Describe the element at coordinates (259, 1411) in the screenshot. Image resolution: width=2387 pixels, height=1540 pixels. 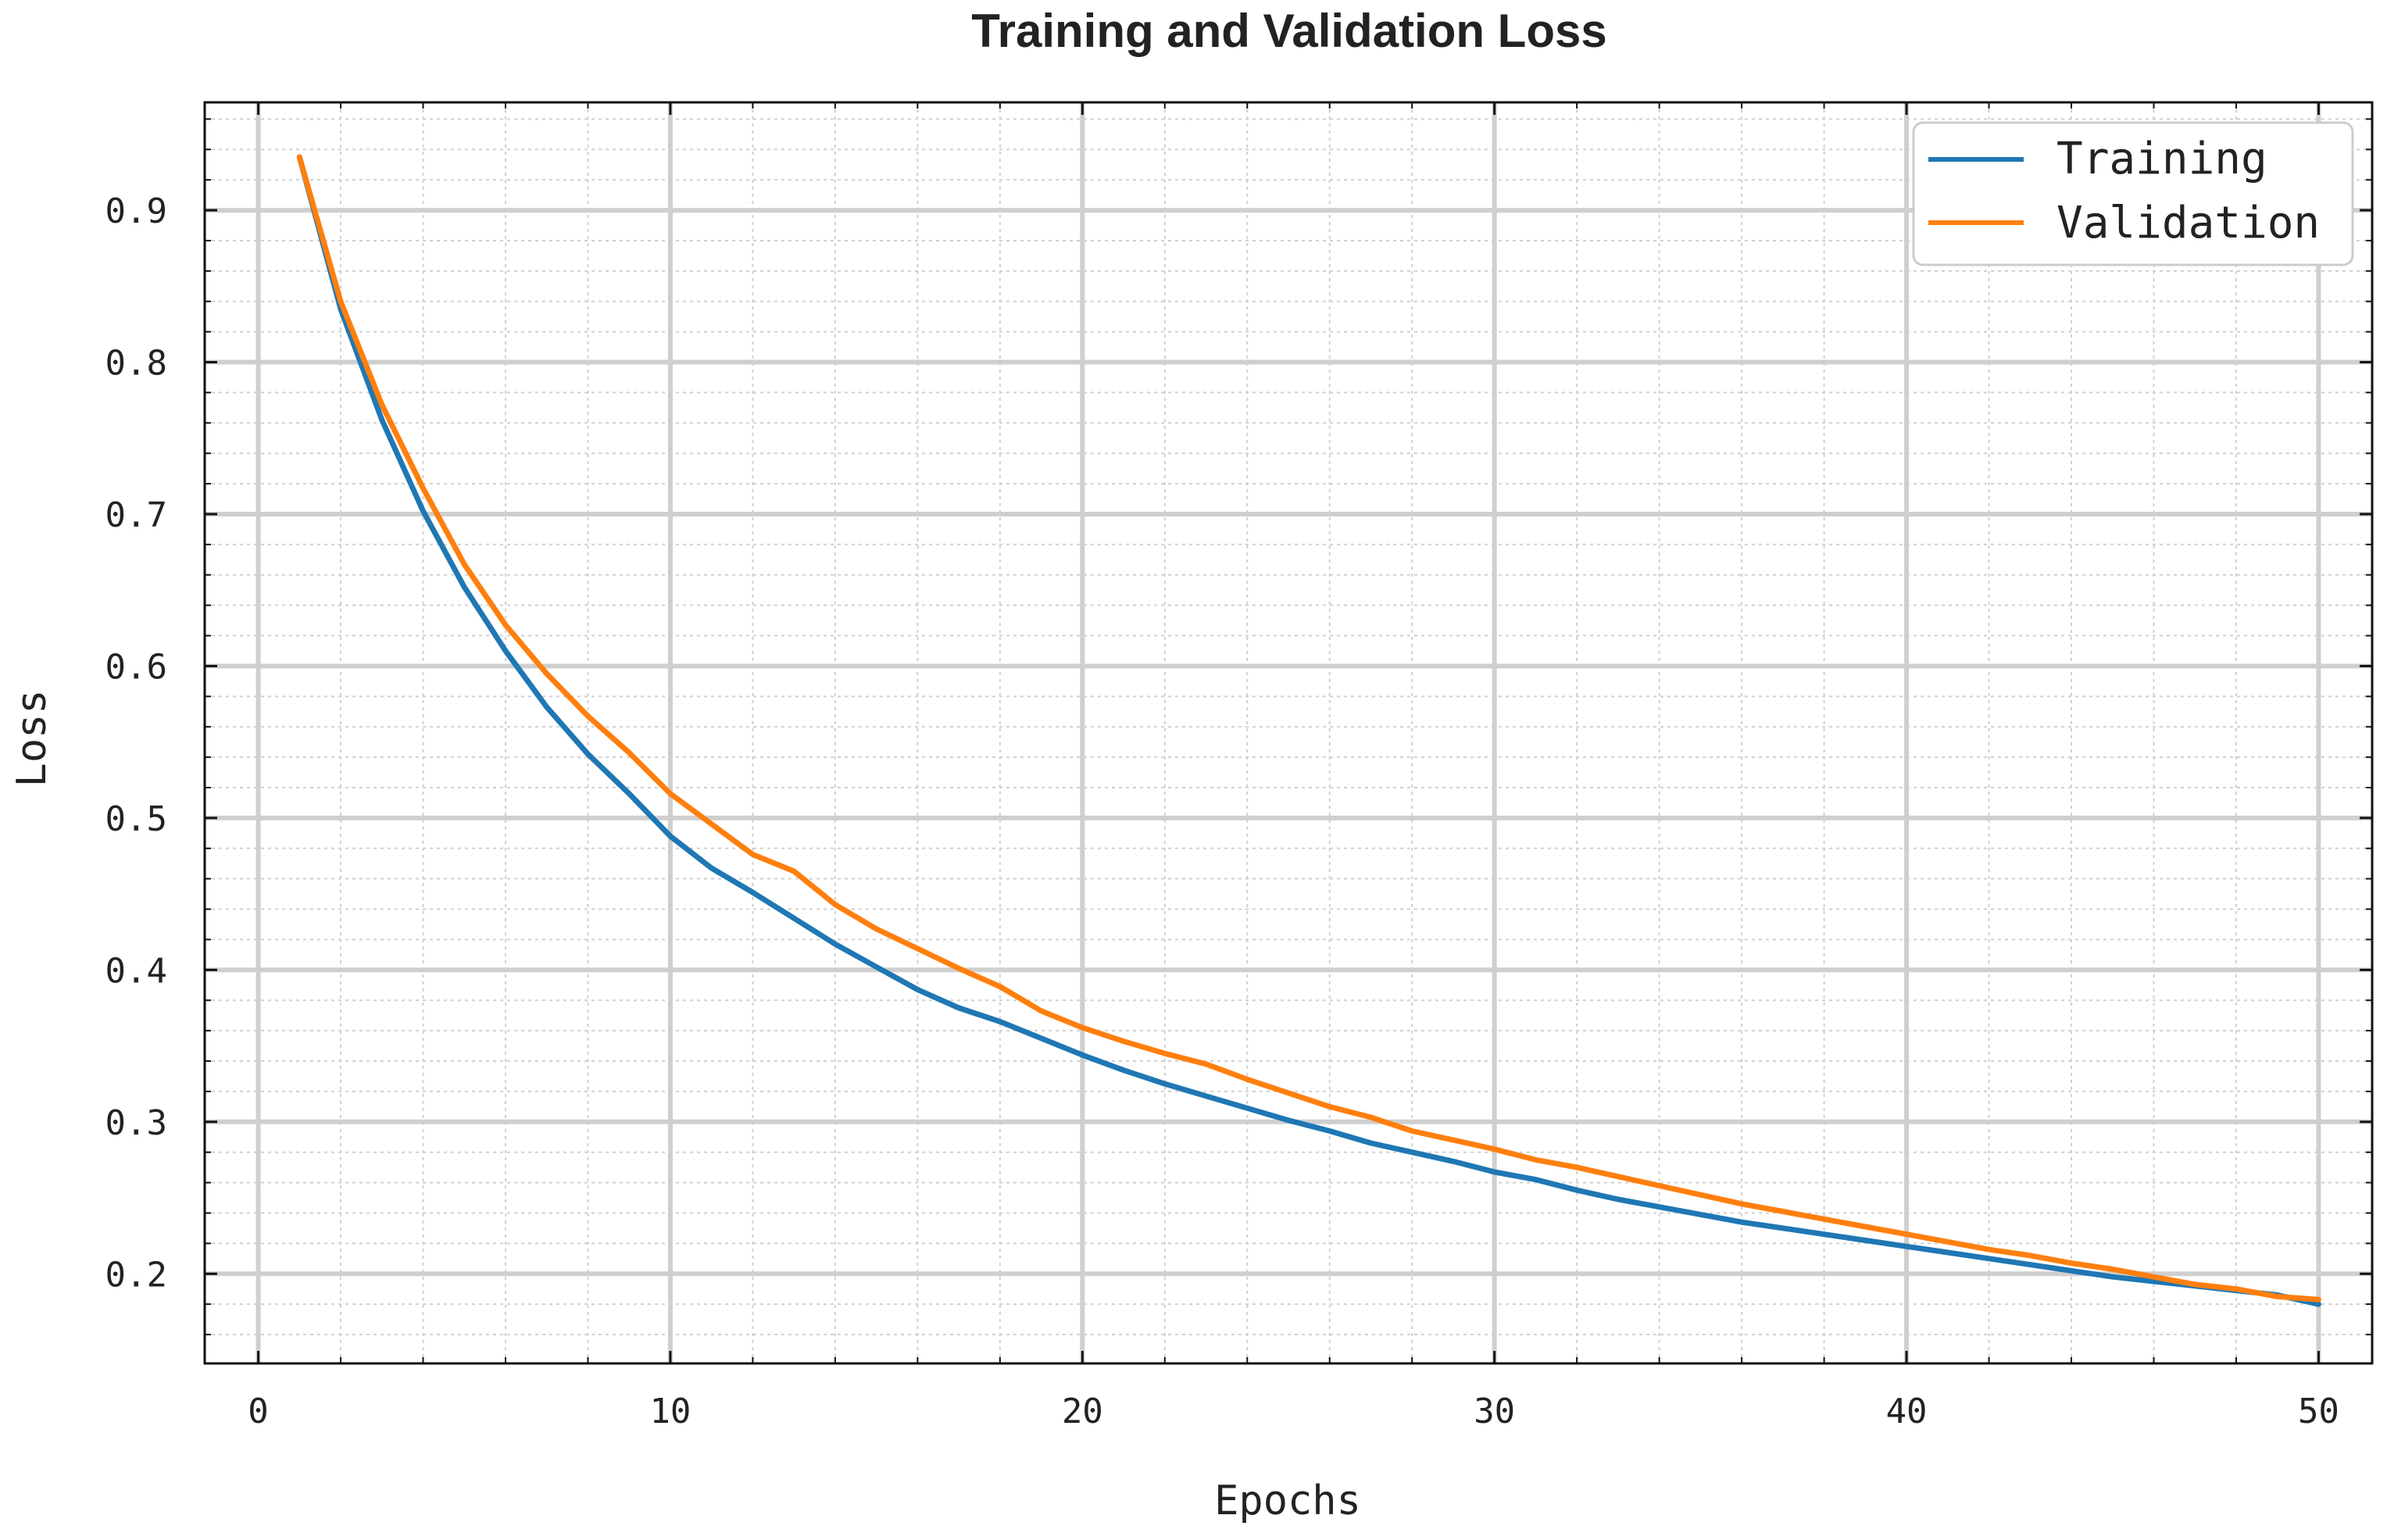
I see `x-tick-label: 0` at that location.